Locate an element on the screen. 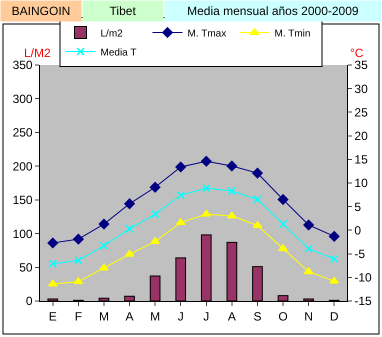 This screenshot has height=337, width=382. y2-tick-label: 10 is located at coordinates (361, 183).